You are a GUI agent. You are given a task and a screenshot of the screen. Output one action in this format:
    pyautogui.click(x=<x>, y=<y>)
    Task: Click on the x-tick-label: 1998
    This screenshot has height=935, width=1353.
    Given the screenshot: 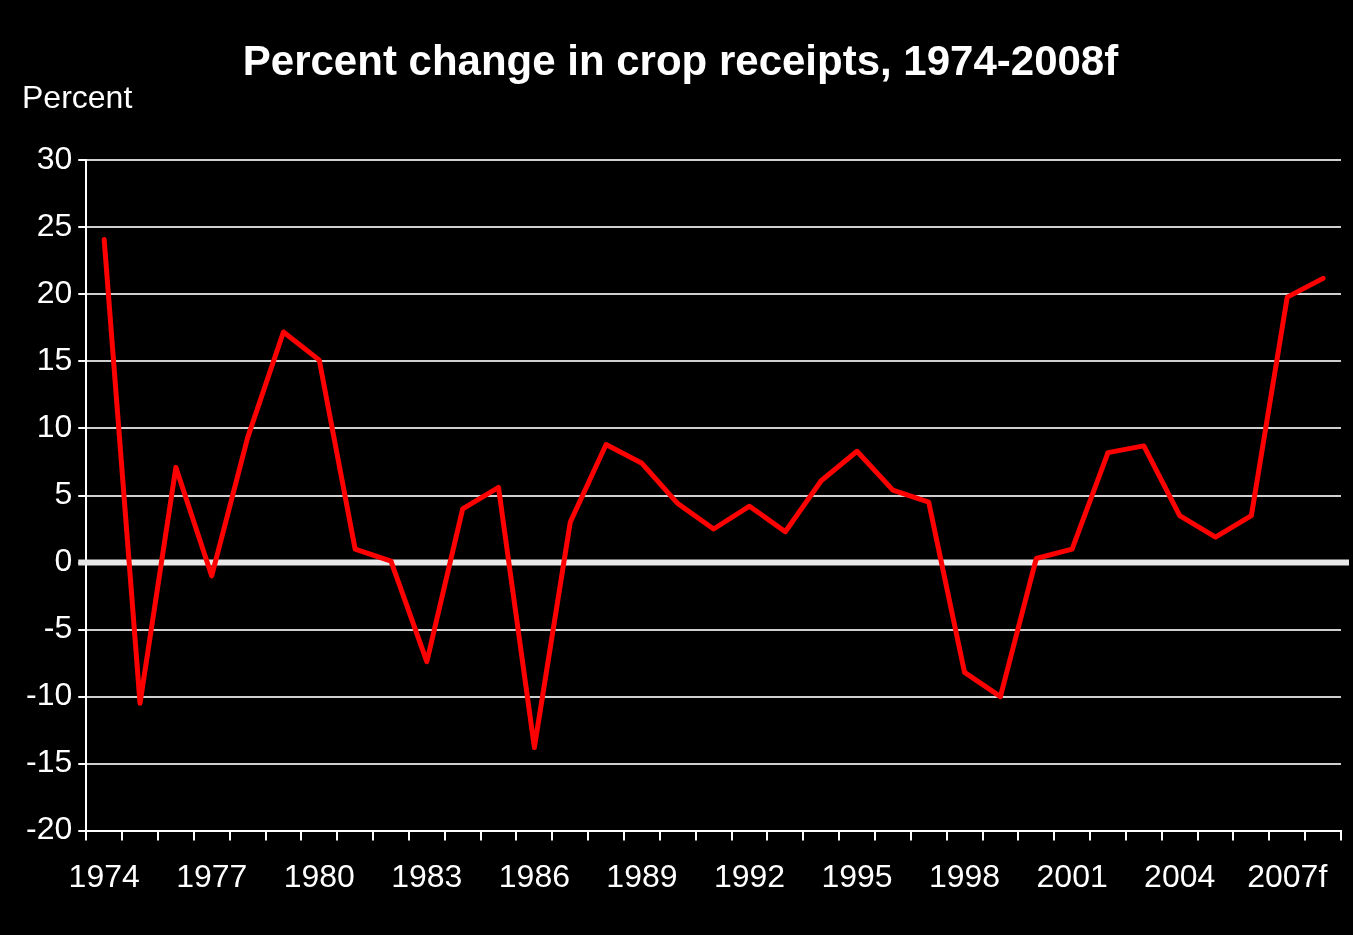 What is the action you would take?
    pyautogui.click(x=964, y=875)
    